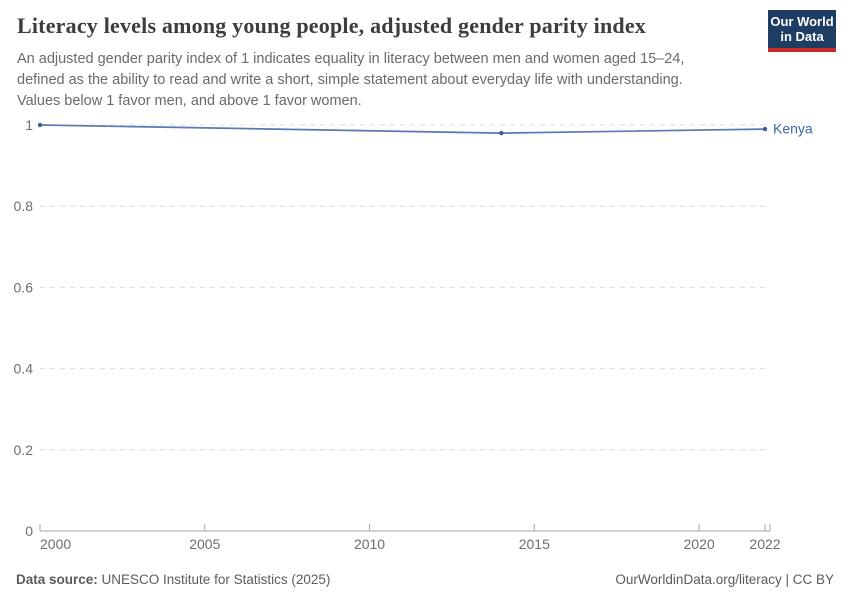  I want to click on y-axis-label: 0.8, so click(24, 206).